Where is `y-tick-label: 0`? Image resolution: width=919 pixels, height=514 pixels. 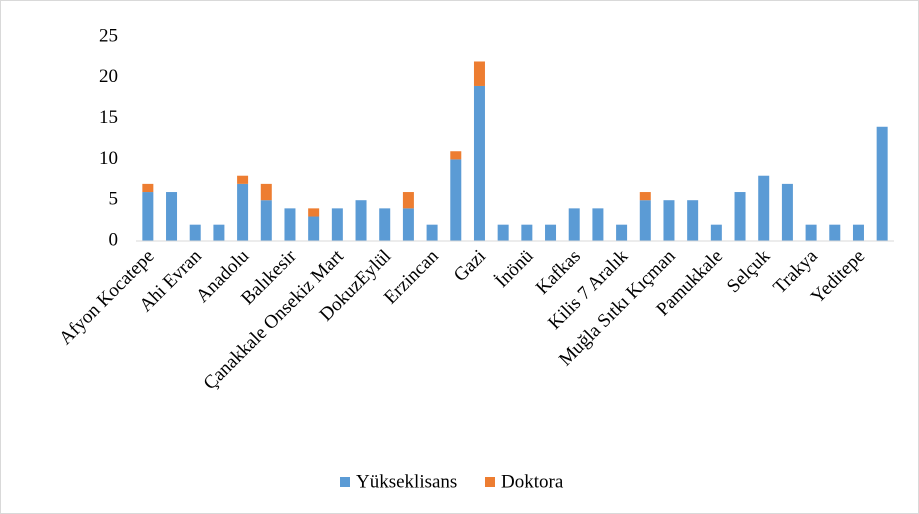 y-tick-label: 0 is located at coordinates (114, 239).